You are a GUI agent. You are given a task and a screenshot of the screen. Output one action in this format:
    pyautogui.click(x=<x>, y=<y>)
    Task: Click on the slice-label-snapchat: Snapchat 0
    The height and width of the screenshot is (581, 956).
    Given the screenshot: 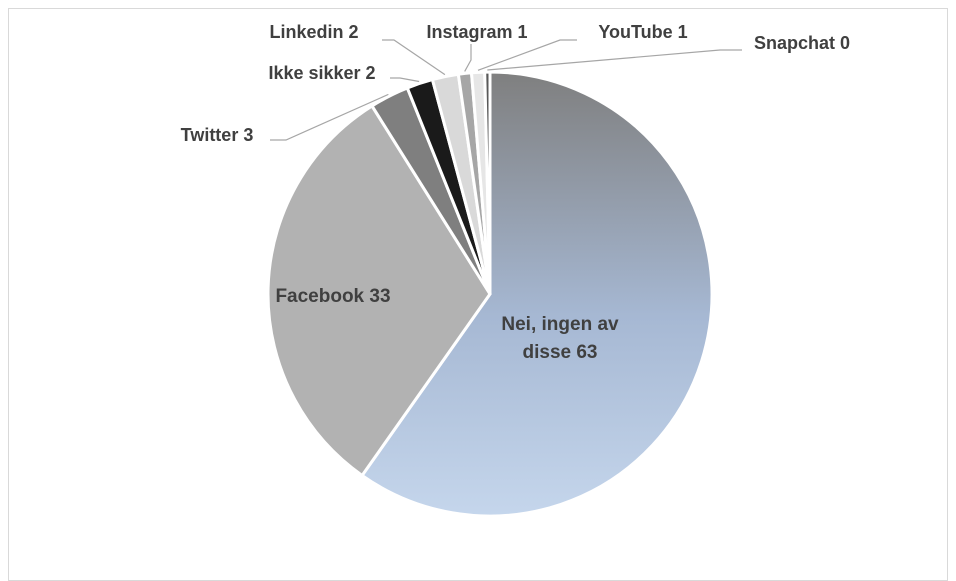 What is the action you would take?
    pyautogui.click(x=802, y=43)
    